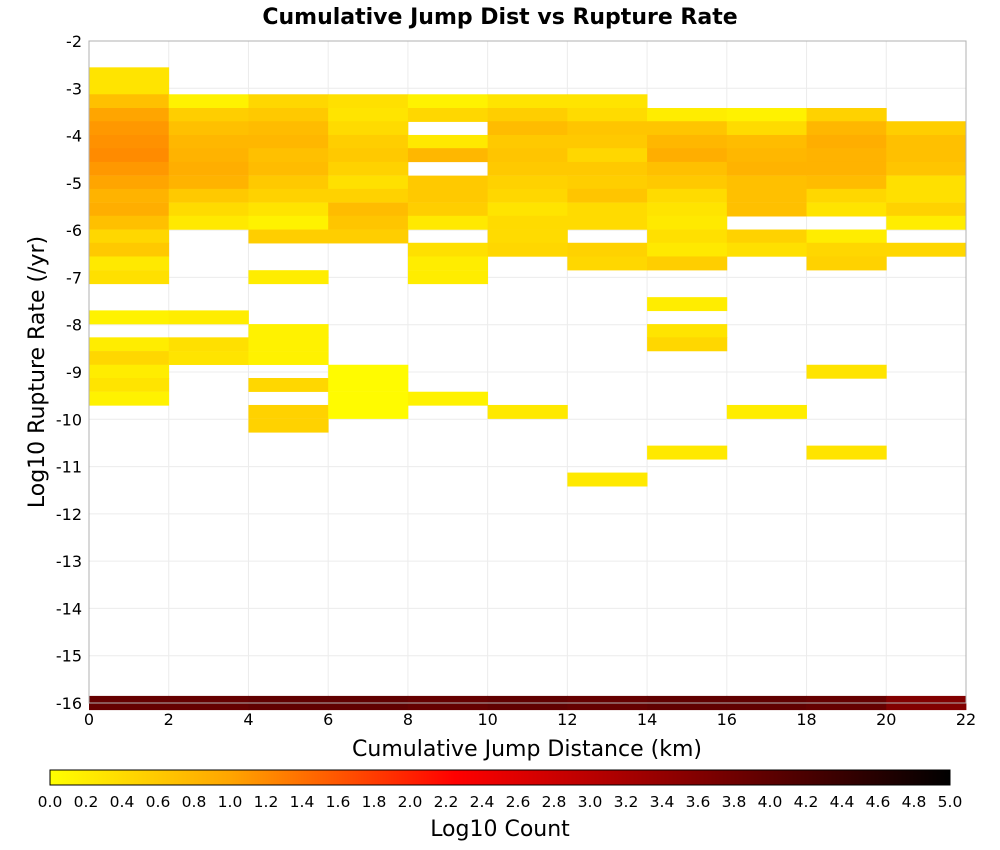 This screenshot has height=850, width=1000. Describe the element at coordinates (74, 183) in the screenshot. I see `y-tick-label: -5` at that location.